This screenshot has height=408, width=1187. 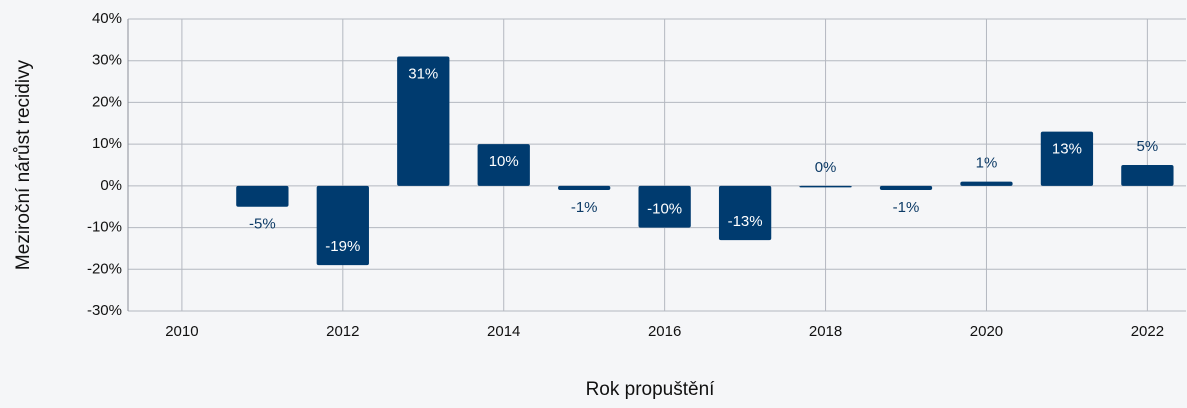 What do you see at coordinates (111, 185) in the screenshot?
I see `y-tick-label: 0%` at bounding box center [111, 185].